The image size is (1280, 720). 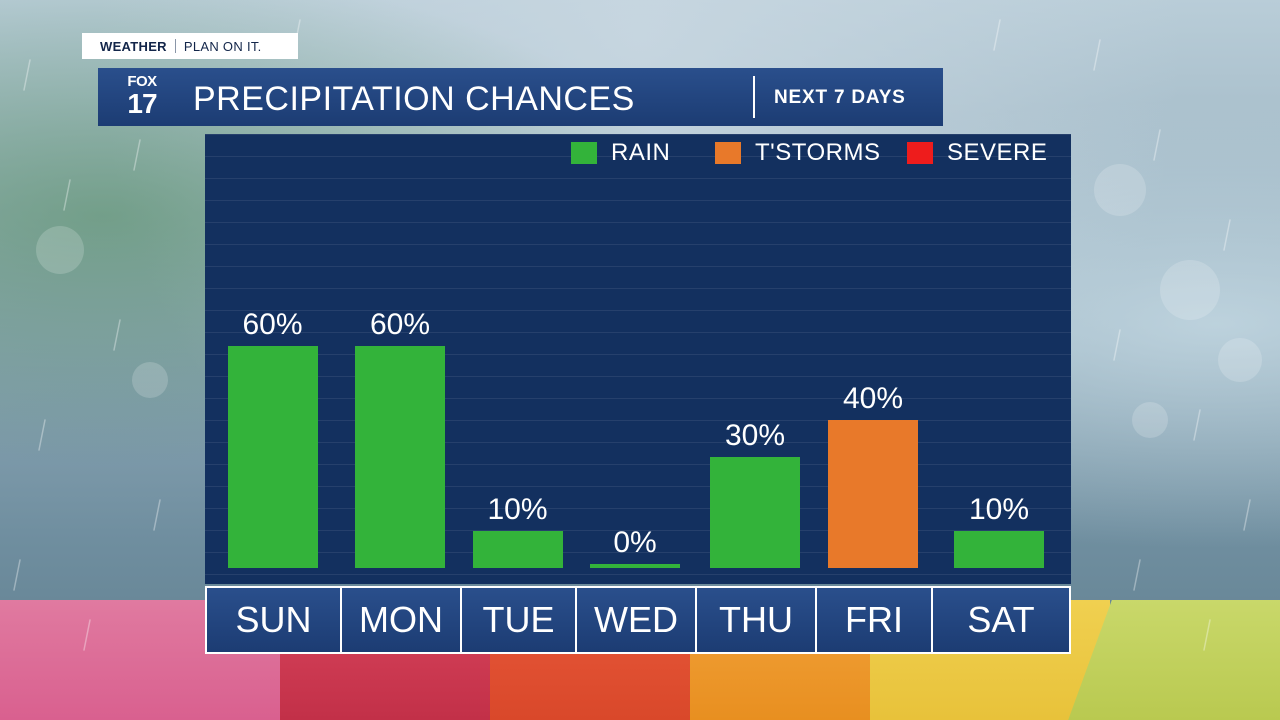 What do you see at coordinates (999, 549) in the screenshot?
I see `bar-sat` at bounding box center [999, 549].